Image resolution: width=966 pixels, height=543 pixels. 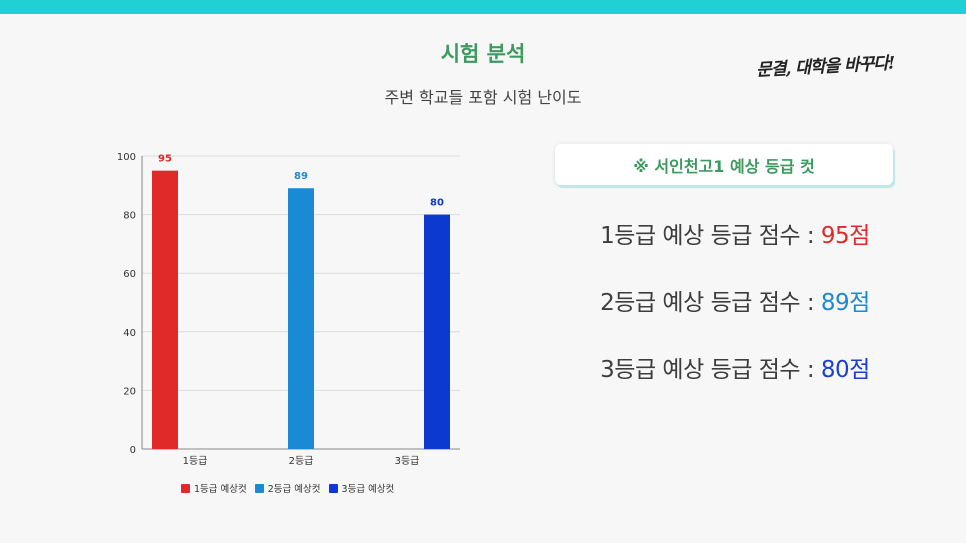 I want to click on data-label: 95, so click(x=165, y=159).